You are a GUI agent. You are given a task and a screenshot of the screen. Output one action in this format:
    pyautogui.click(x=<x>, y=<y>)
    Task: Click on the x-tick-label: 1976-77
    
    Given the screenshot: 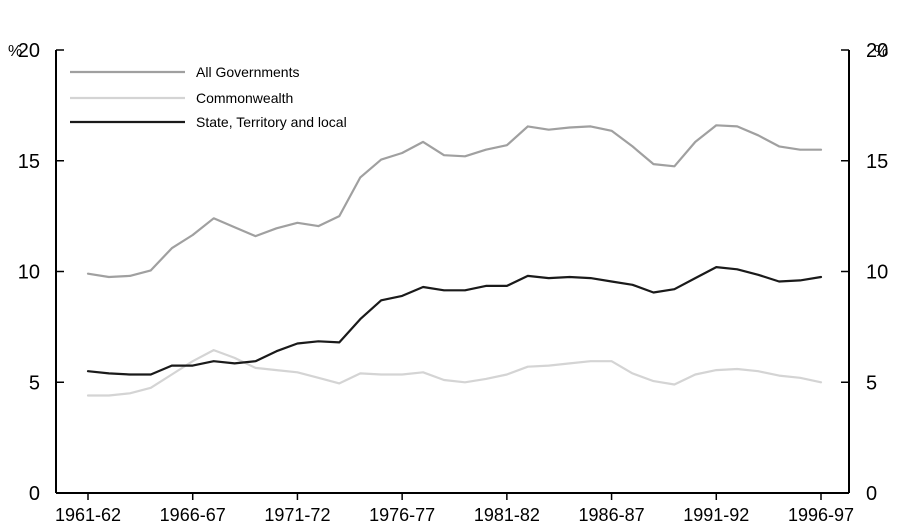 What is the action you would take?
    pyautogui.click(x=402, y=515)
    